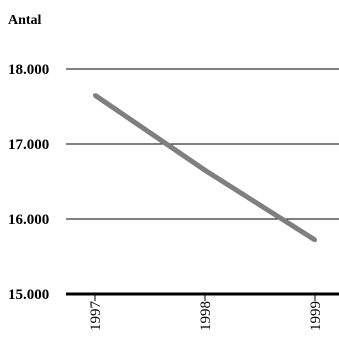  What do you see at coordinates (316, 316) in the screenshot?
I see `x-tick-label: 1999` at bounding box center [316, 316].